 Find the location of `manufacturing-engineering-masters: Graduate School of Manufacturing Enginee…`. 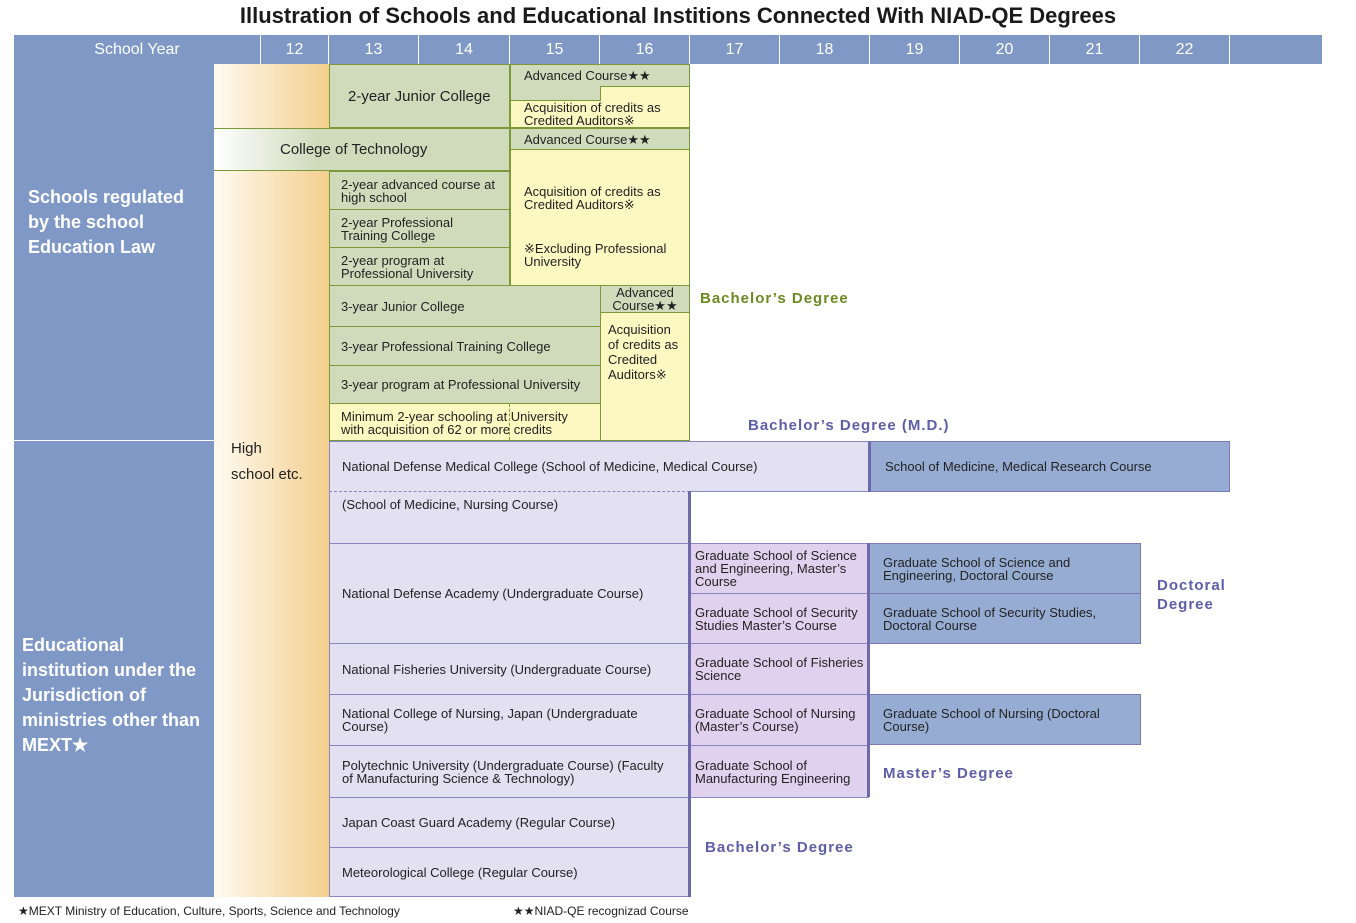

manufacturing-engineering-masters: Graduate School of Manufacturing Enginee… is located at coordinates (779, 771).